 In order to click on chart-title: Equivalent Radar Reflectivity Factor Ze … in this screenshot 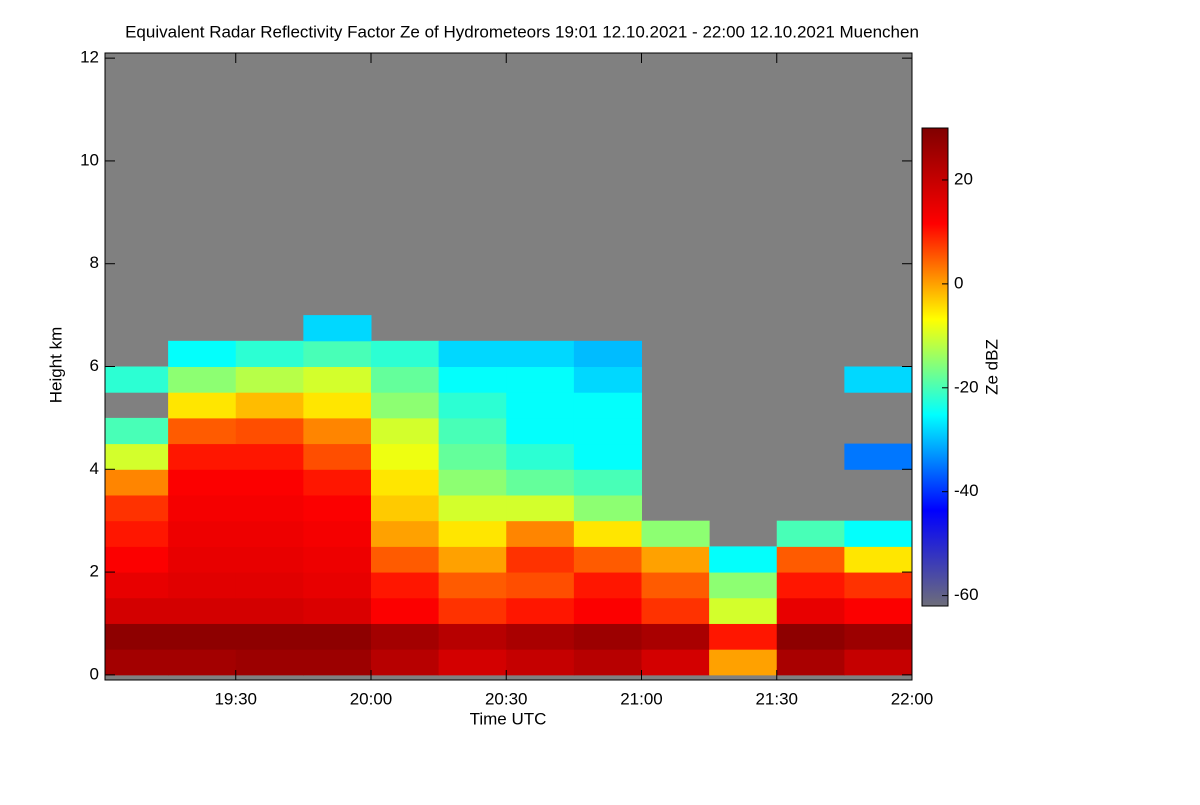, I will do `click(522, 31)`.